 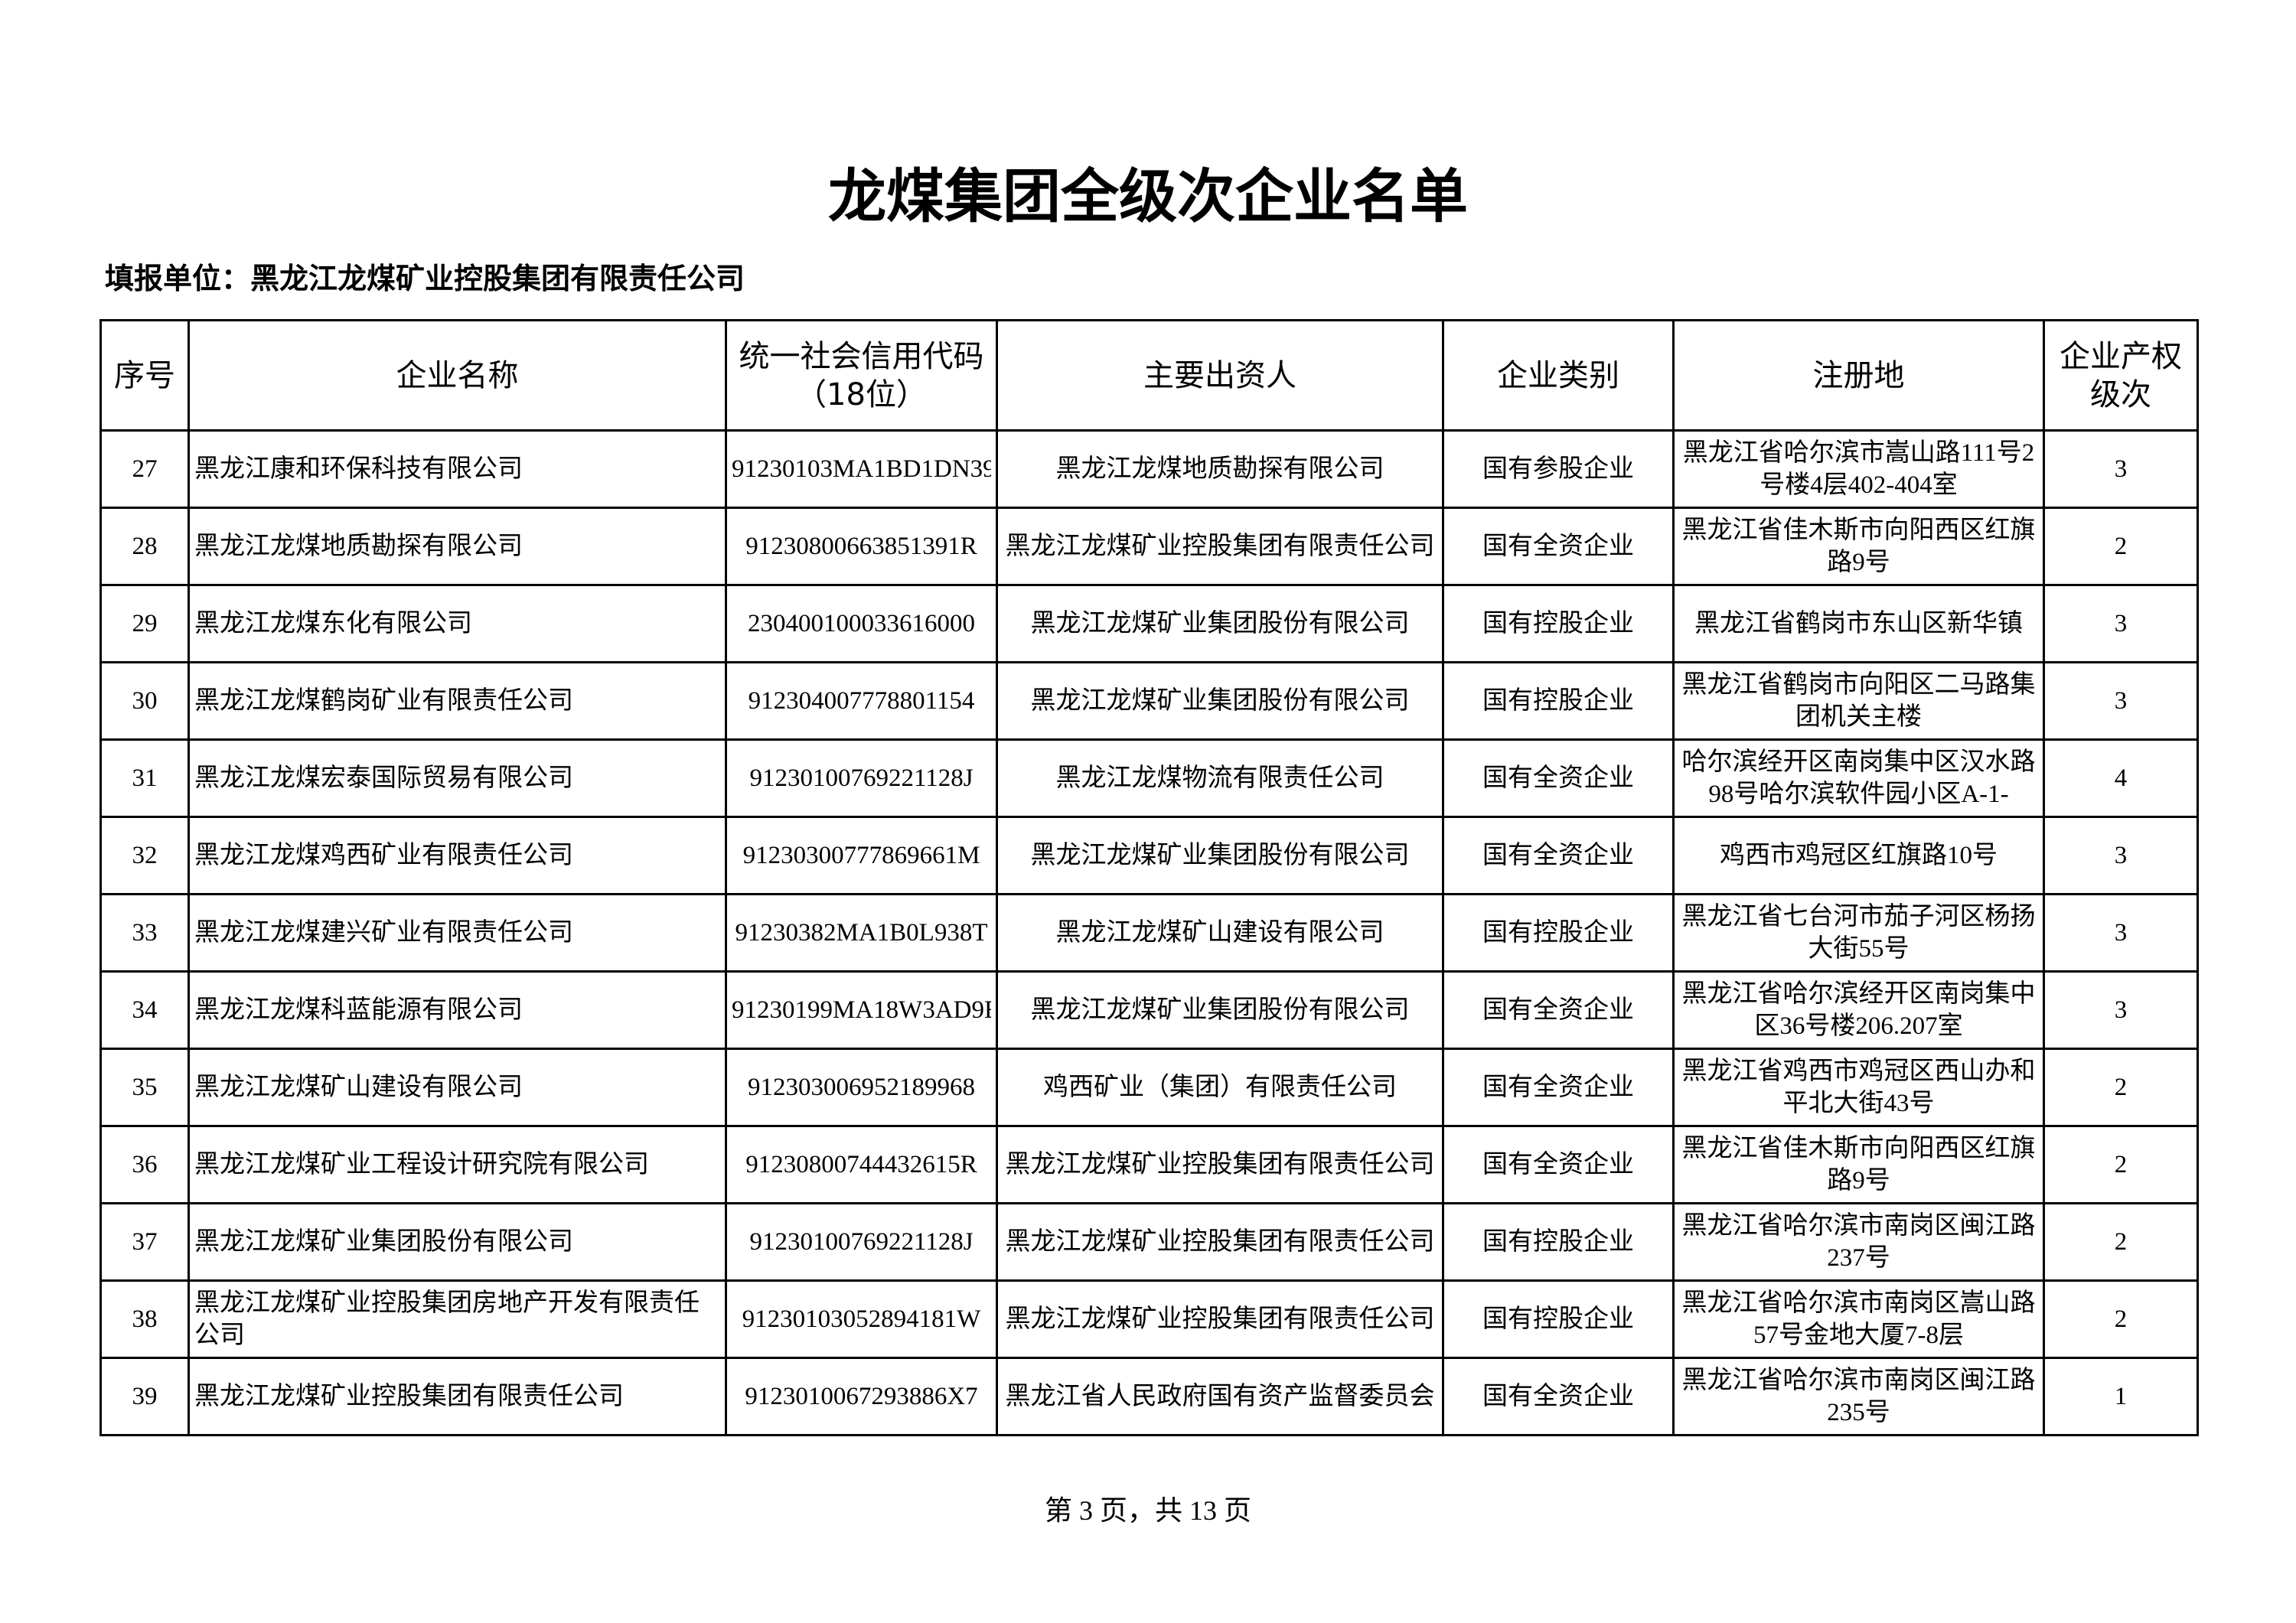 I want to click on cell-text: 4, so click(x=2121, y=778).